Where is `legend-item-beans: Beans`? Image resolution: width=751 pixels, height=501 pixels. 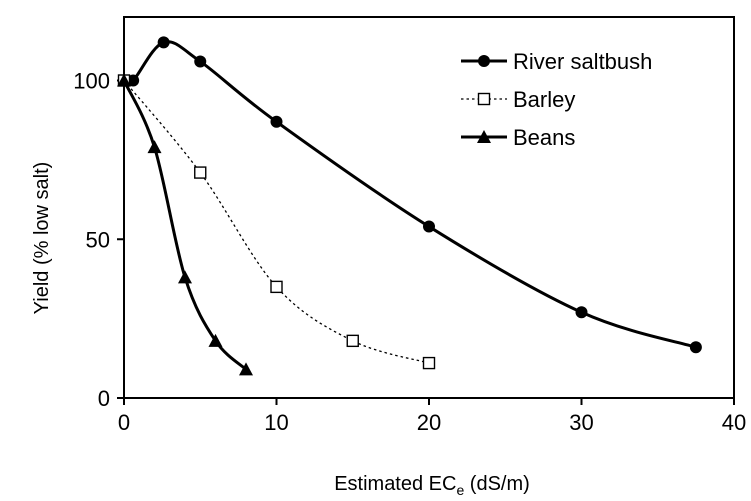
legend-item-beans: Beans is located at coordinates (518, 137).